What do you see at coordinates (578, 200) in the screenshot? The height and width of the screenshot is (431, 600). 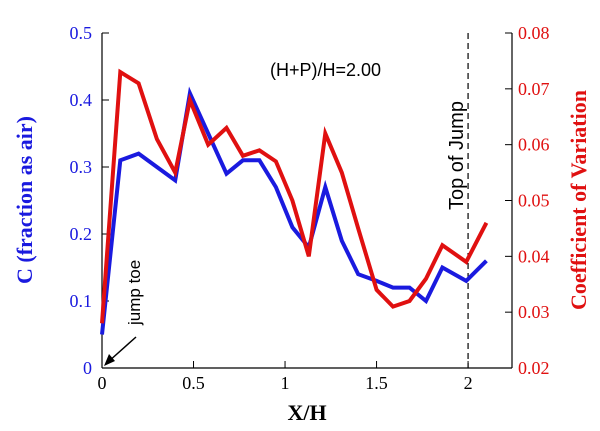 I see `y2-axis-label: Coefficient of Variation` at bounding box center [578, 200].